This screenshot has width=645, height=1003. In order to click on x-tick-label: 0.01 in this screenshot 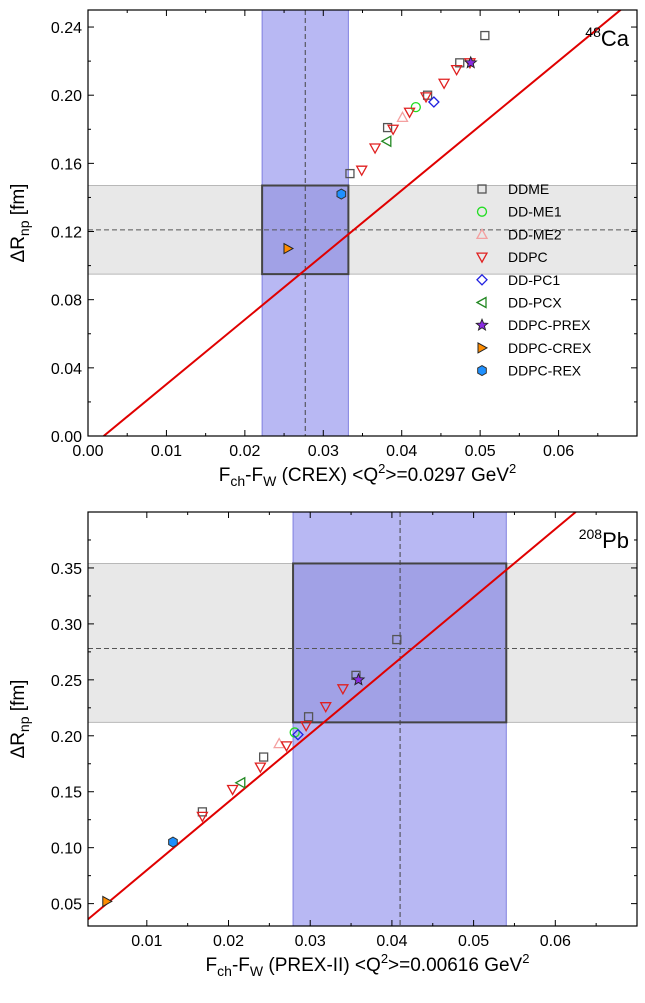, I will do `click(146, 941)`.